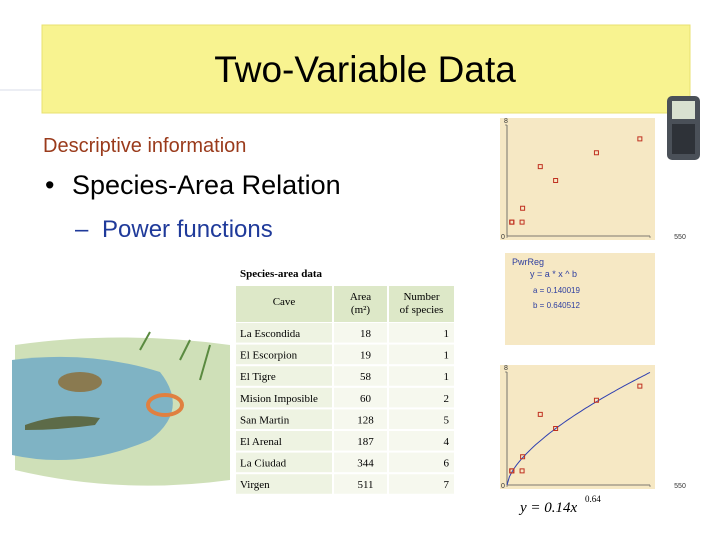 This screenshot has width=720, height=540. What do you see at coordinates (365, 485) in the screenshot?
I see `cell-value: 511` at bounding box center [365, 485].